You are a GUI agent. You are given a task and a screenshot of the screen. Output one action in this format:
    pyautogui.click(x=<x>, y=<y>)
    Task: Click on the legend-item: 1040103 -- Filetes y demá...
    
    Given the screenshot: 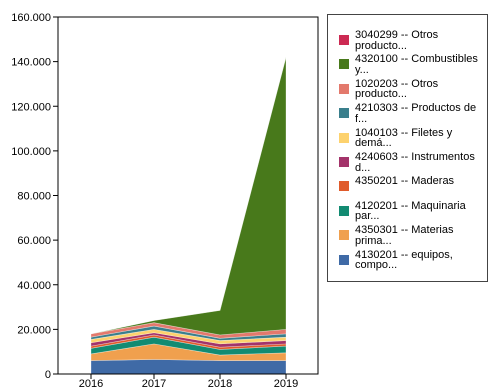 What is the action you would take?
    pyautogui.click(x=413, y=141)
    